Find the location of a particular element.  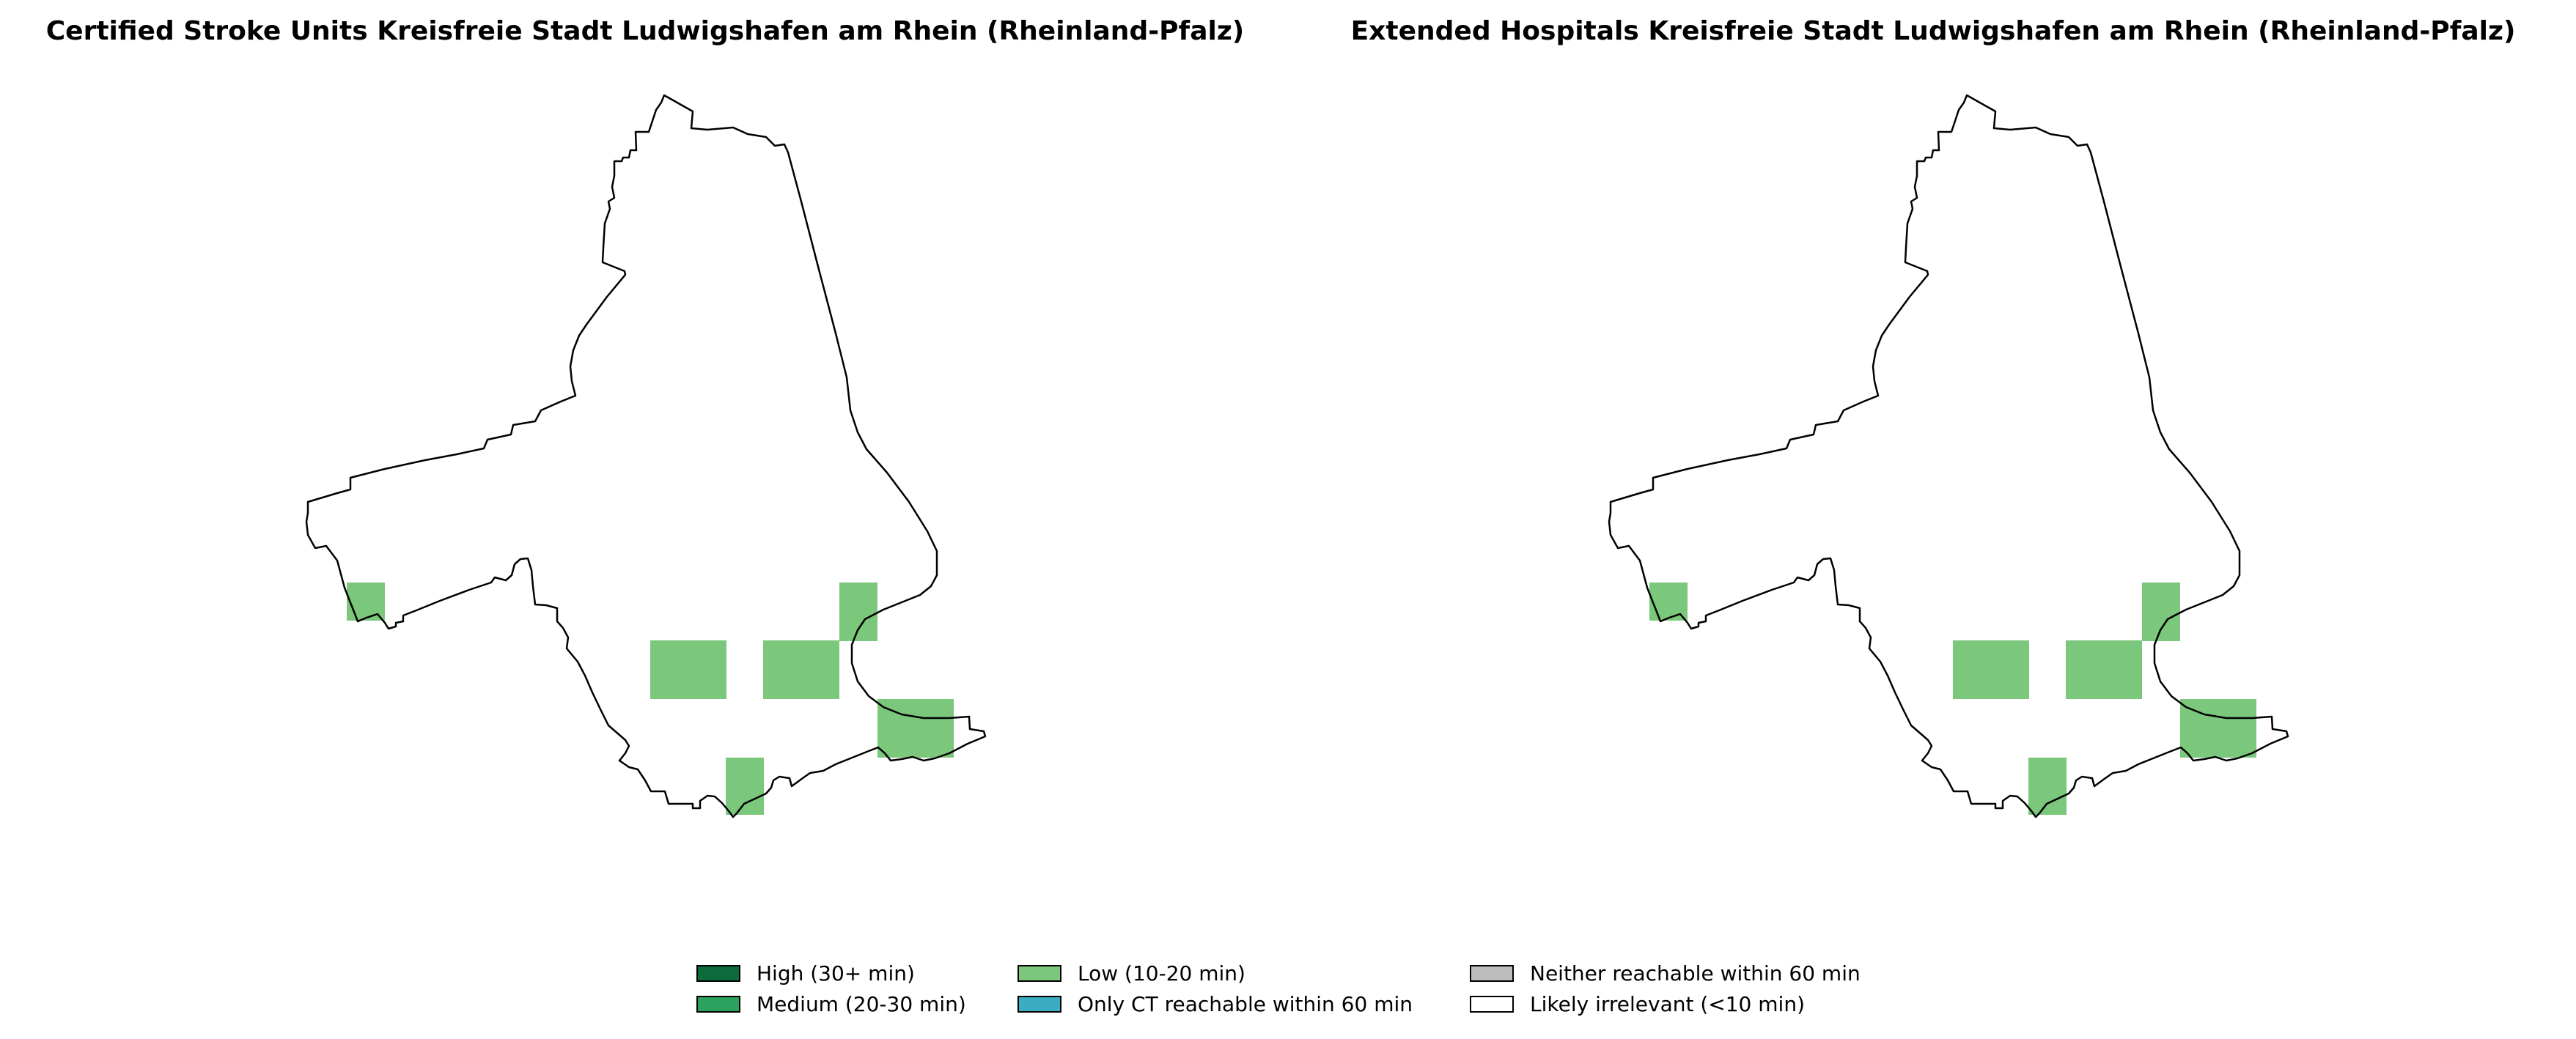

legend-item-irrelevant: Likely irrelevant (<10 min) is located at coordinates (1637, 1004).